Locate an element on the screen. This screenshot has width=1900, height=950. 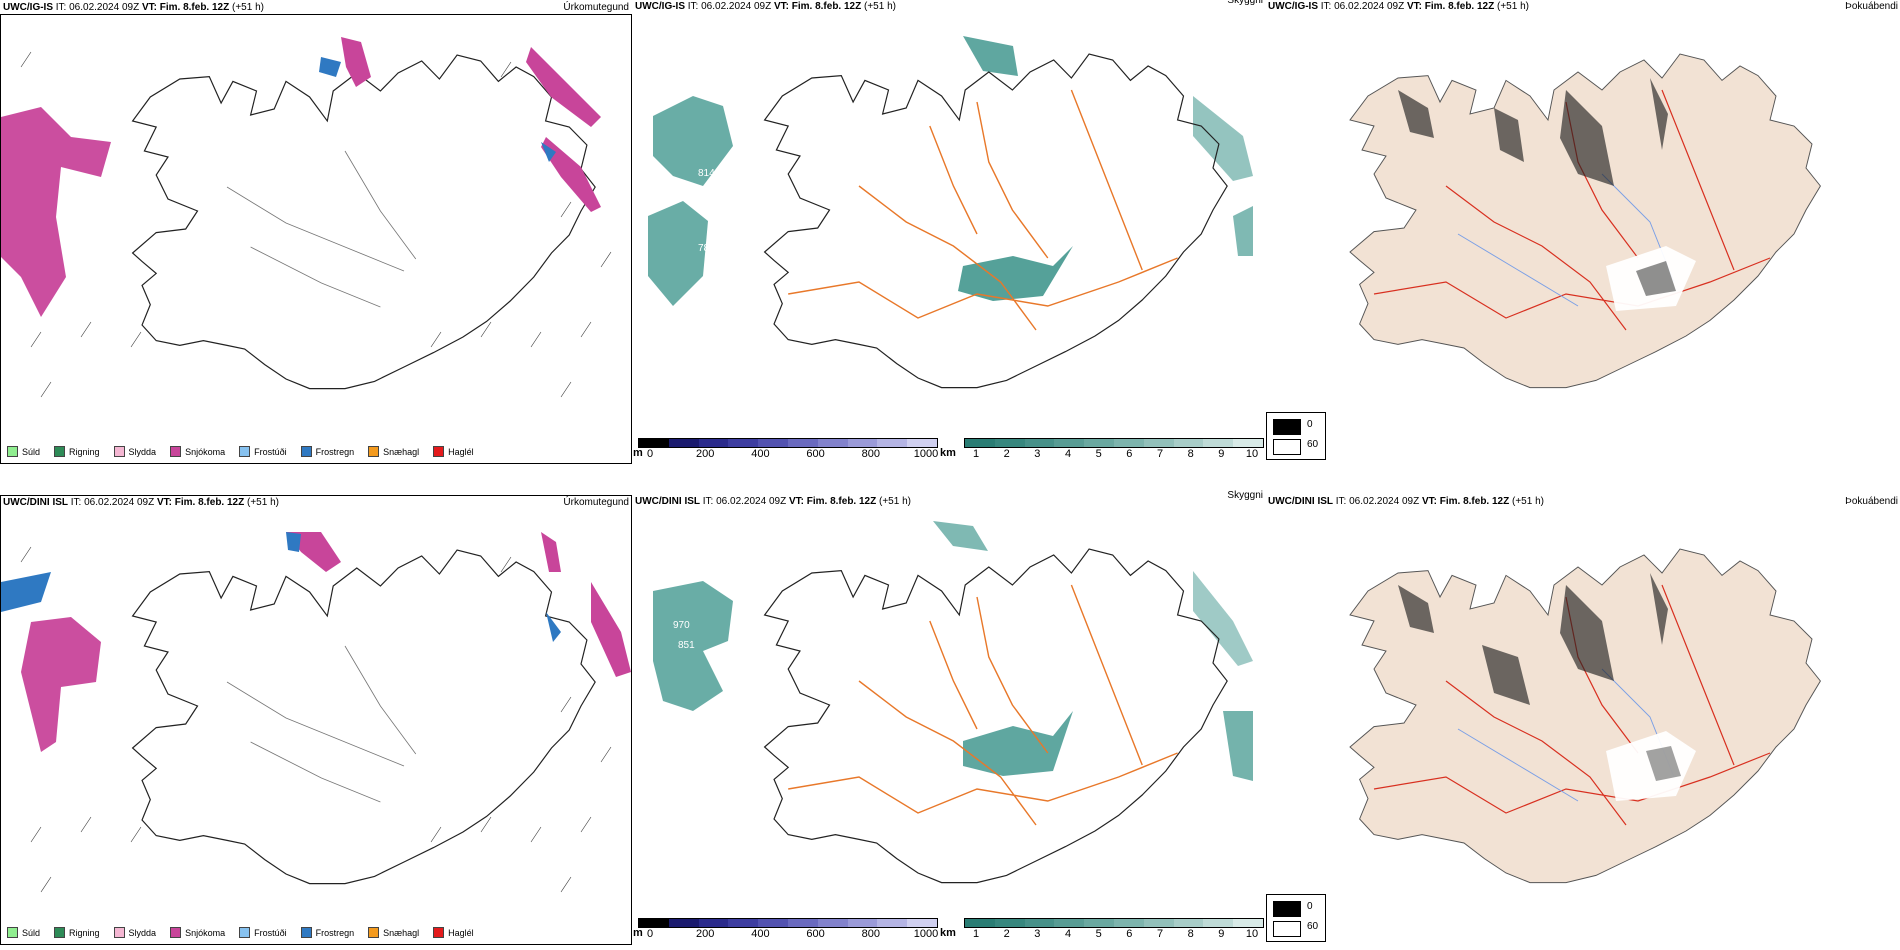
legend-item: Rigning is located at coordinates (77, 451).